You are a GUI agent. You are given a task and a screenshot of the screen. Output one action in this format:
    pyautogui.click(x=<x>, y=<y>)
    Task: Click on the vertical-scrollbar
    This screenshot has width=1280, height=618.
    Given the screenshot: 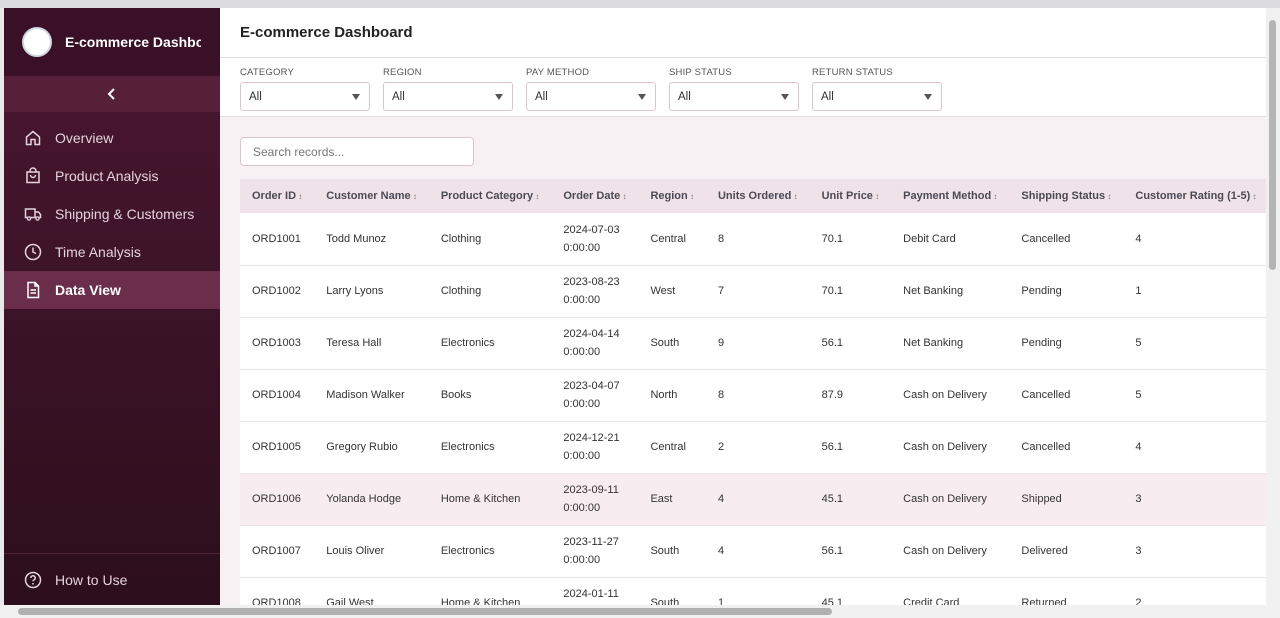 What is the action you would take?
    pyautogui.click(x=1273, y=306)
    